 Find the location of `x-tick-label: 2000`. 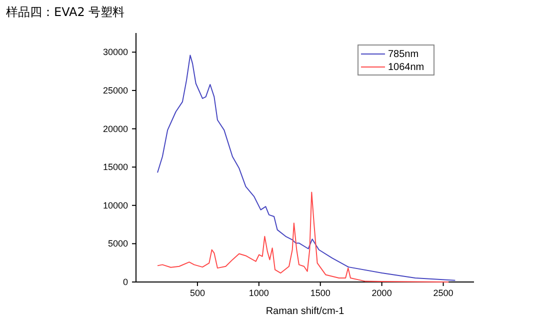

x-tick-label: 2000 is located at coordinates (382, 293).